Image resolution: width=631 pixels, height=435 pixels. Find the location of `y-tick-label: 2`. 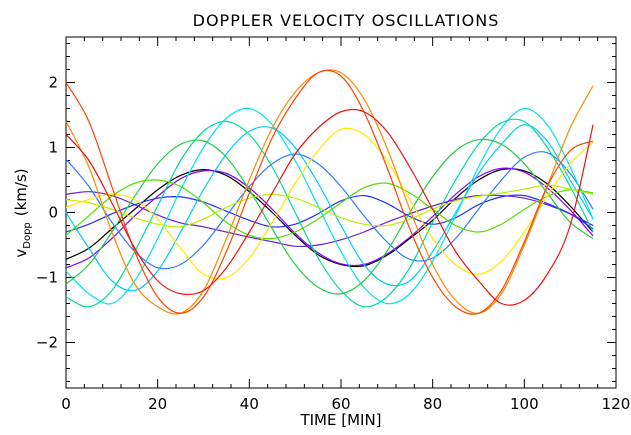

y-tick-label: 2 is located at coordinates (53, 83).